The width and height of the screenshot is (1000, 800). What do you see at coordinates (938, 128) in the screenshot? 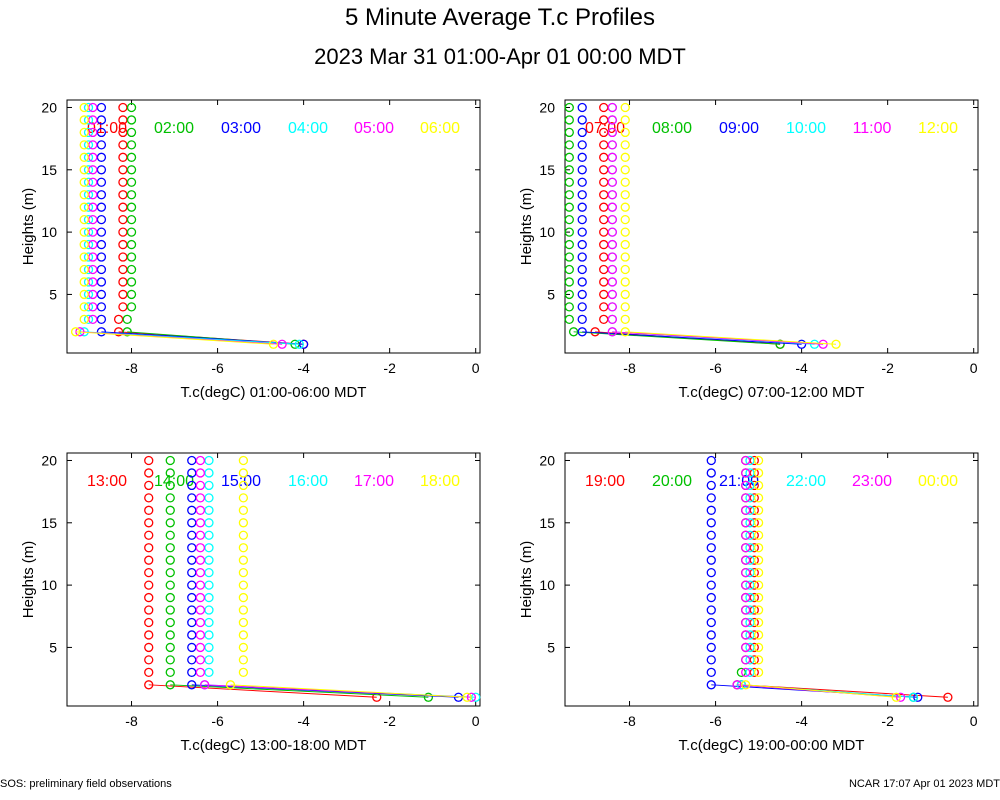
I see `legend-label: 12:00` at bounding box center [938, 128].